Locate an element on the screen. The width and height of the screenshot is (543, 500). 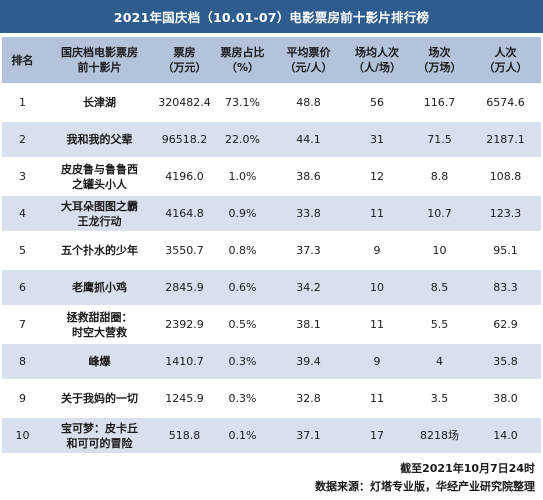
cell-film: 关于我妈的一切 is located at coordinates (99, 398).